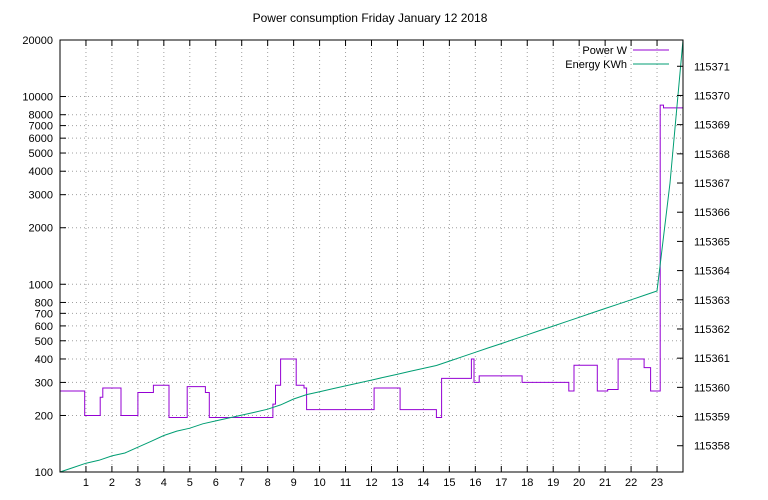  What do you see at coordinates (216, 483) in the screenshot?
I see `x-tick-label: 6` at bounding box center [216, 483].